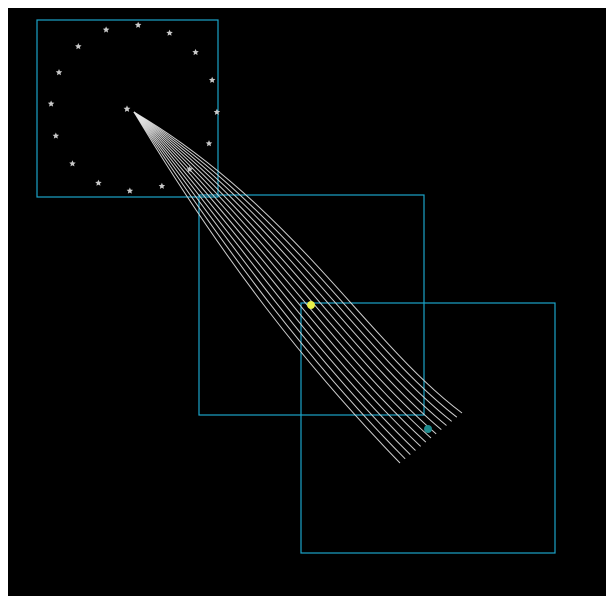 The image size is (614, 604). I want to click on region-top-left, so click(127, 108).